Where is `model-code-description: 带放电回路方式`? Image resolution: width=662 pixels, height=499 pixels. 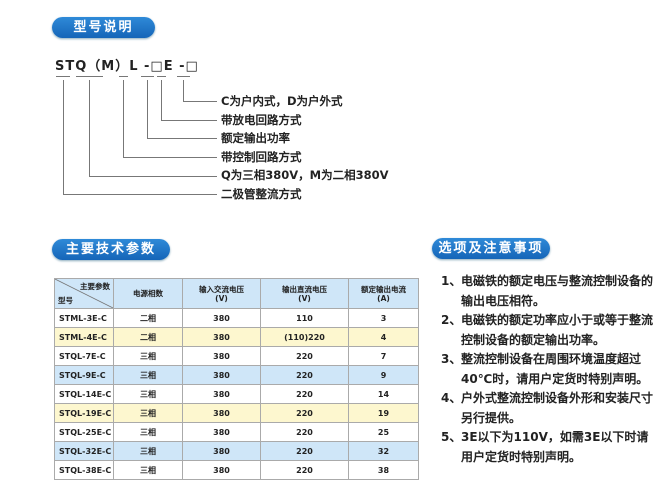 model-code-description: 带放电回路方式 is located at coordinates (261, 119).